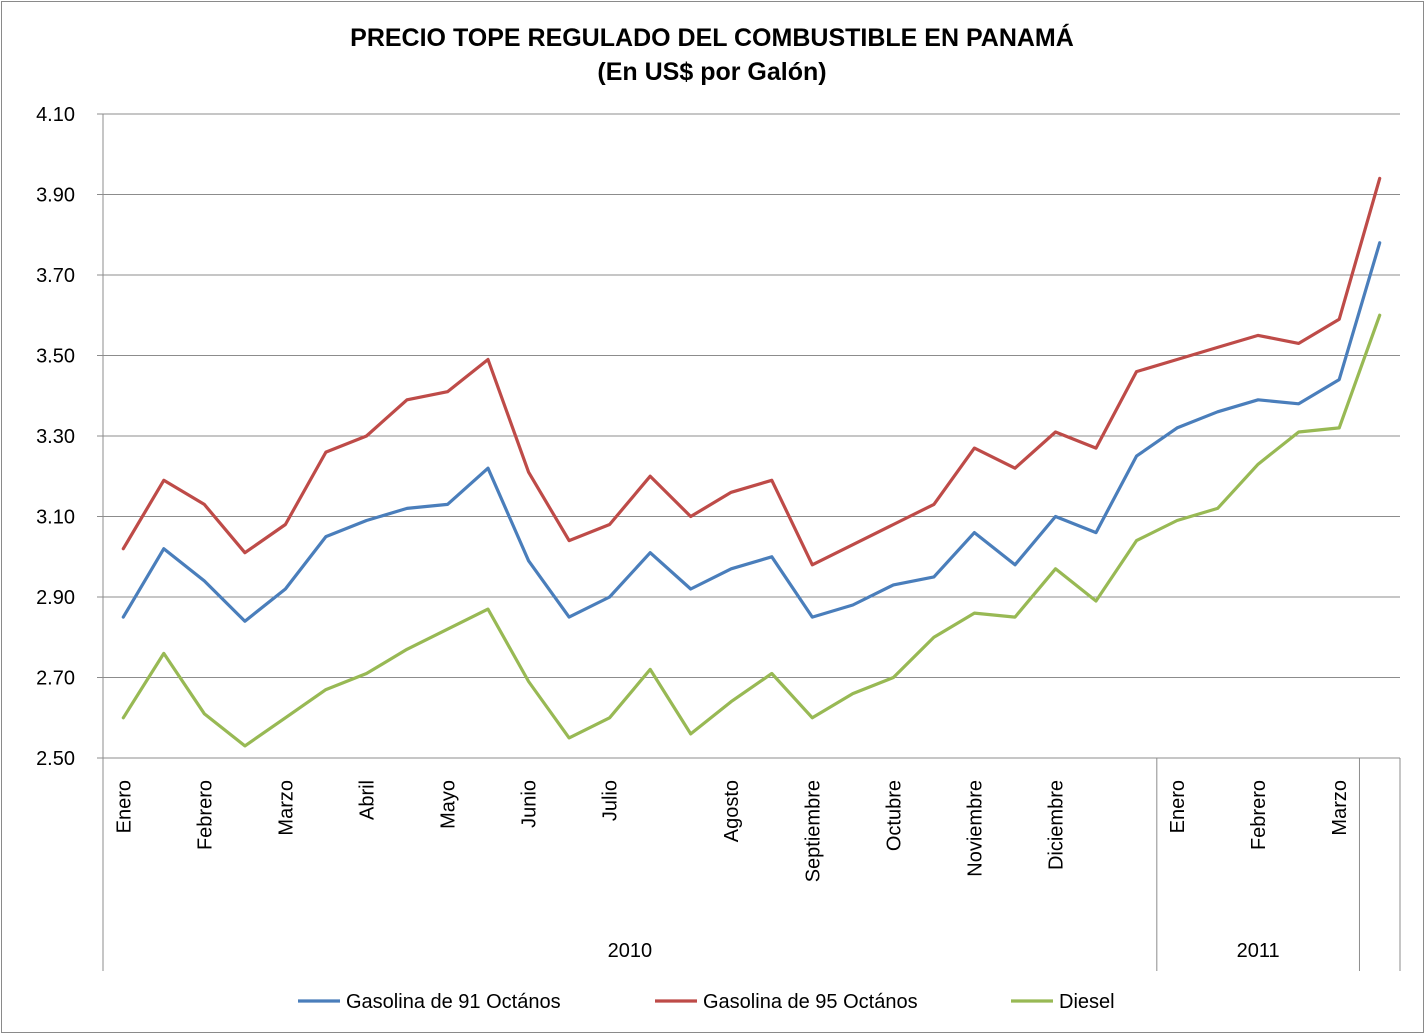  What do you see at coordinates (894, 815) in the screenshot?
I see `x-tick-label: Octubre` at bounding box center [894, 815].